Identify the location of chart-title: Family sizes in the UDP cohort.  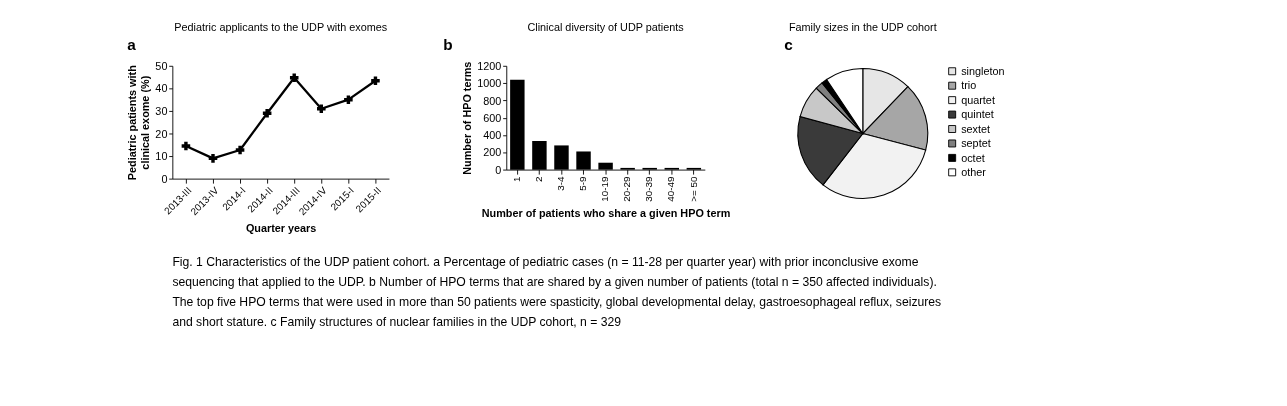
(862, 26).